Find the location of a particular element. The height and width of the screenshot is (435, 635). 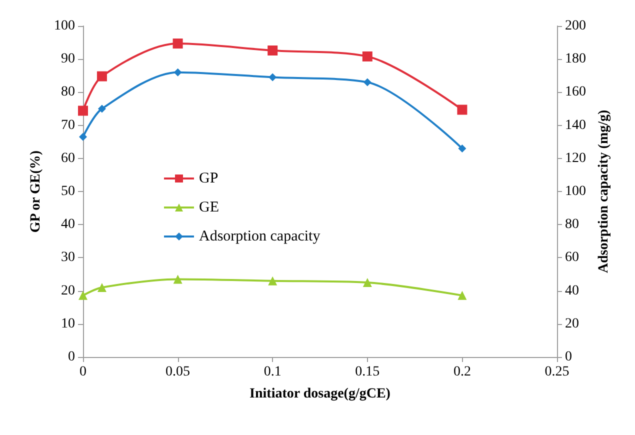

y2-tick-label: 100 is located at coordinates (575, 191).